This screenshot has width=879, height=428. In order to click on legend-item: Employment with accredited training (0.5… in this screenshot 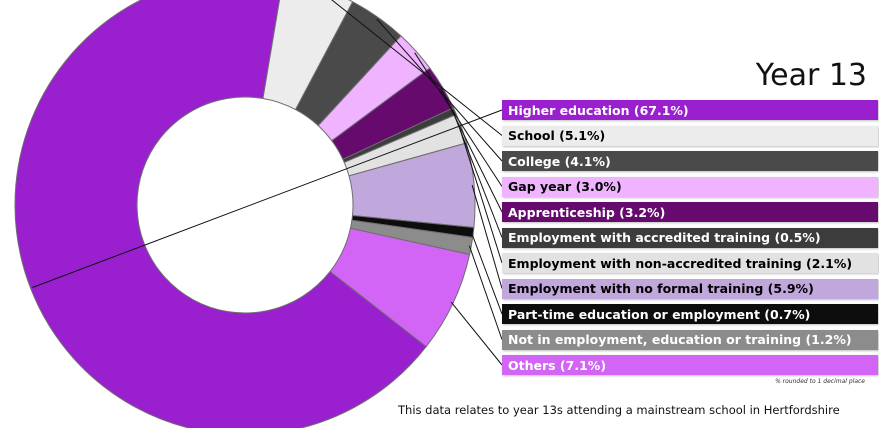, I will do `click(690, 237)`.